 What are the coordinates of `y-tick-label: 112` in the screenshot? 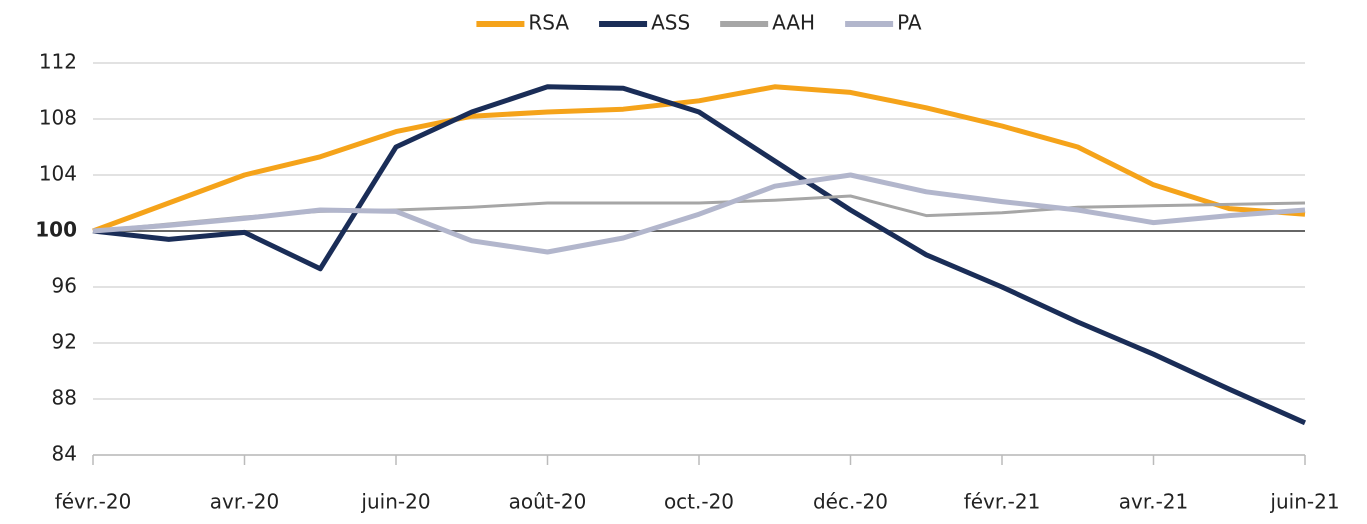 It's located at (58, 62).